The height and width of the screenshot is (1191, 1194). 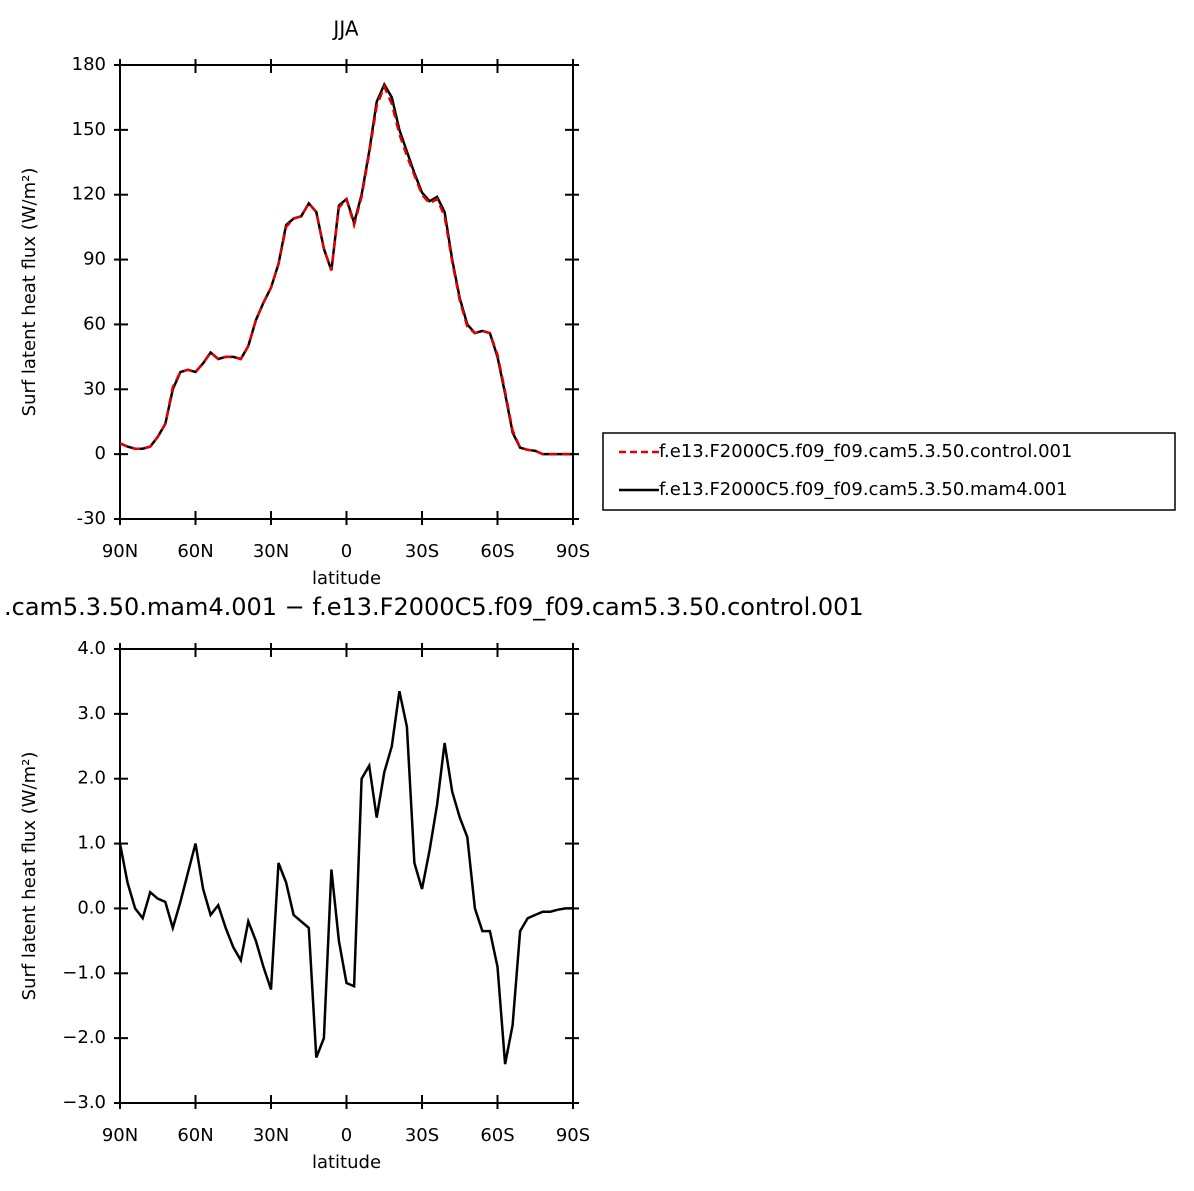 I want to click on y-tick-label: −1.0, so click(x=84, y=972).